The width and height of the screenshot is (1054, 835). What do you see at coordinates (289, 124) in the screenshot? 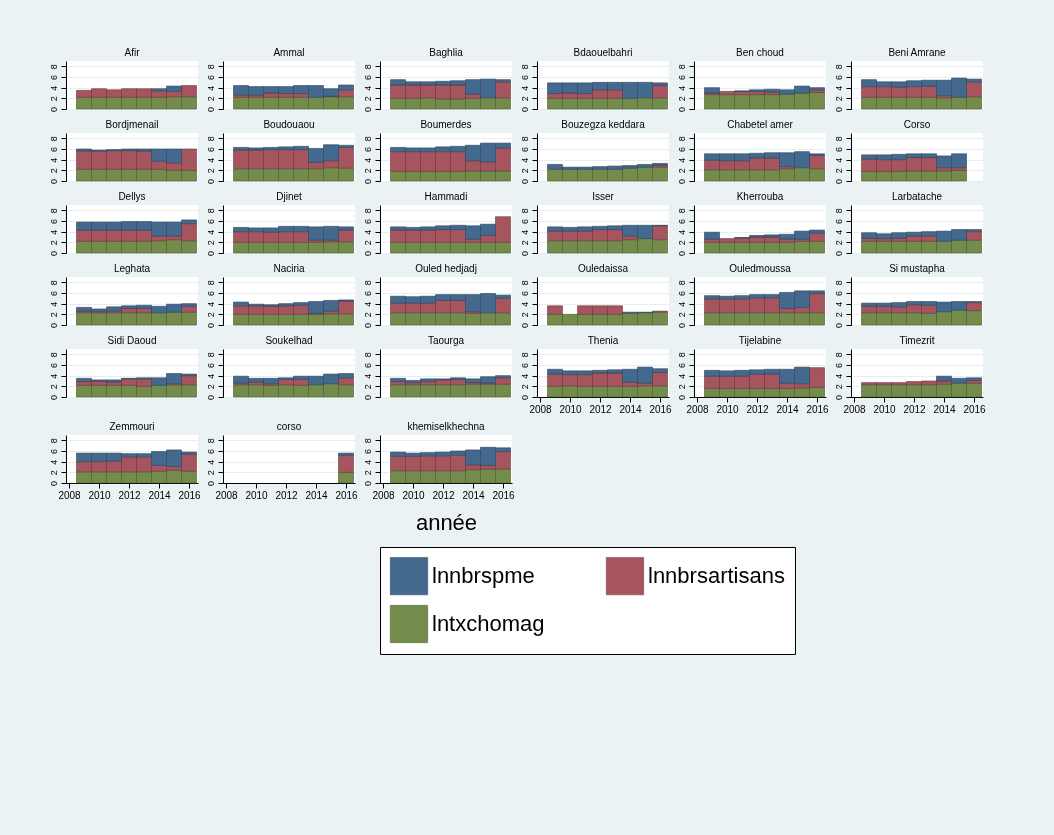
I see `chart-title: Boudouaou` at bounding box center [289, 124].